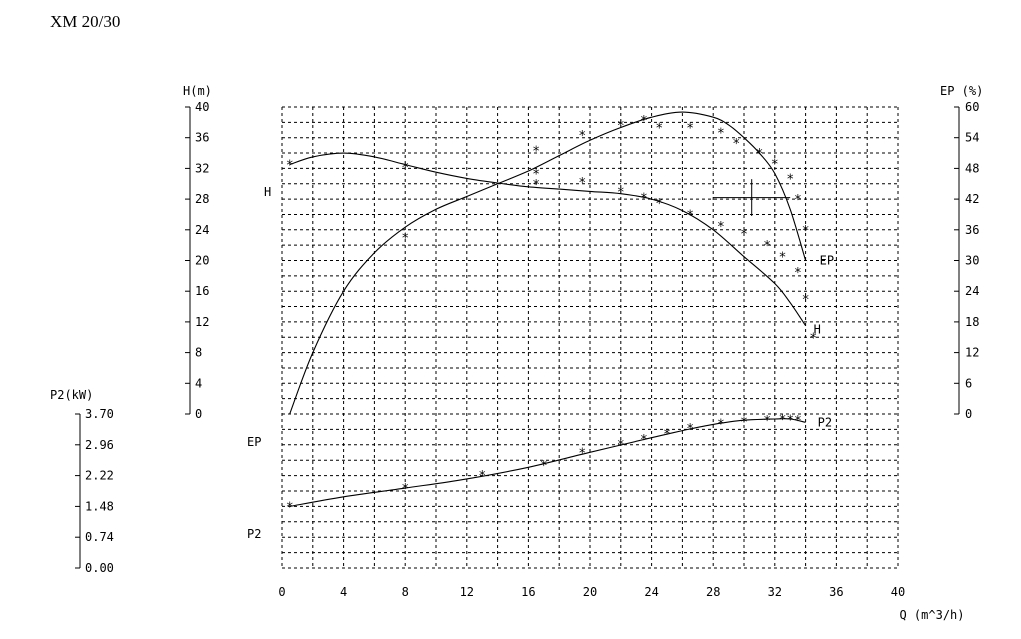 The image size is (1021, 639). Describe the element at coordinates (198, 414) in the screenshot. I see `h-axis-tick-label: 0` at that location.